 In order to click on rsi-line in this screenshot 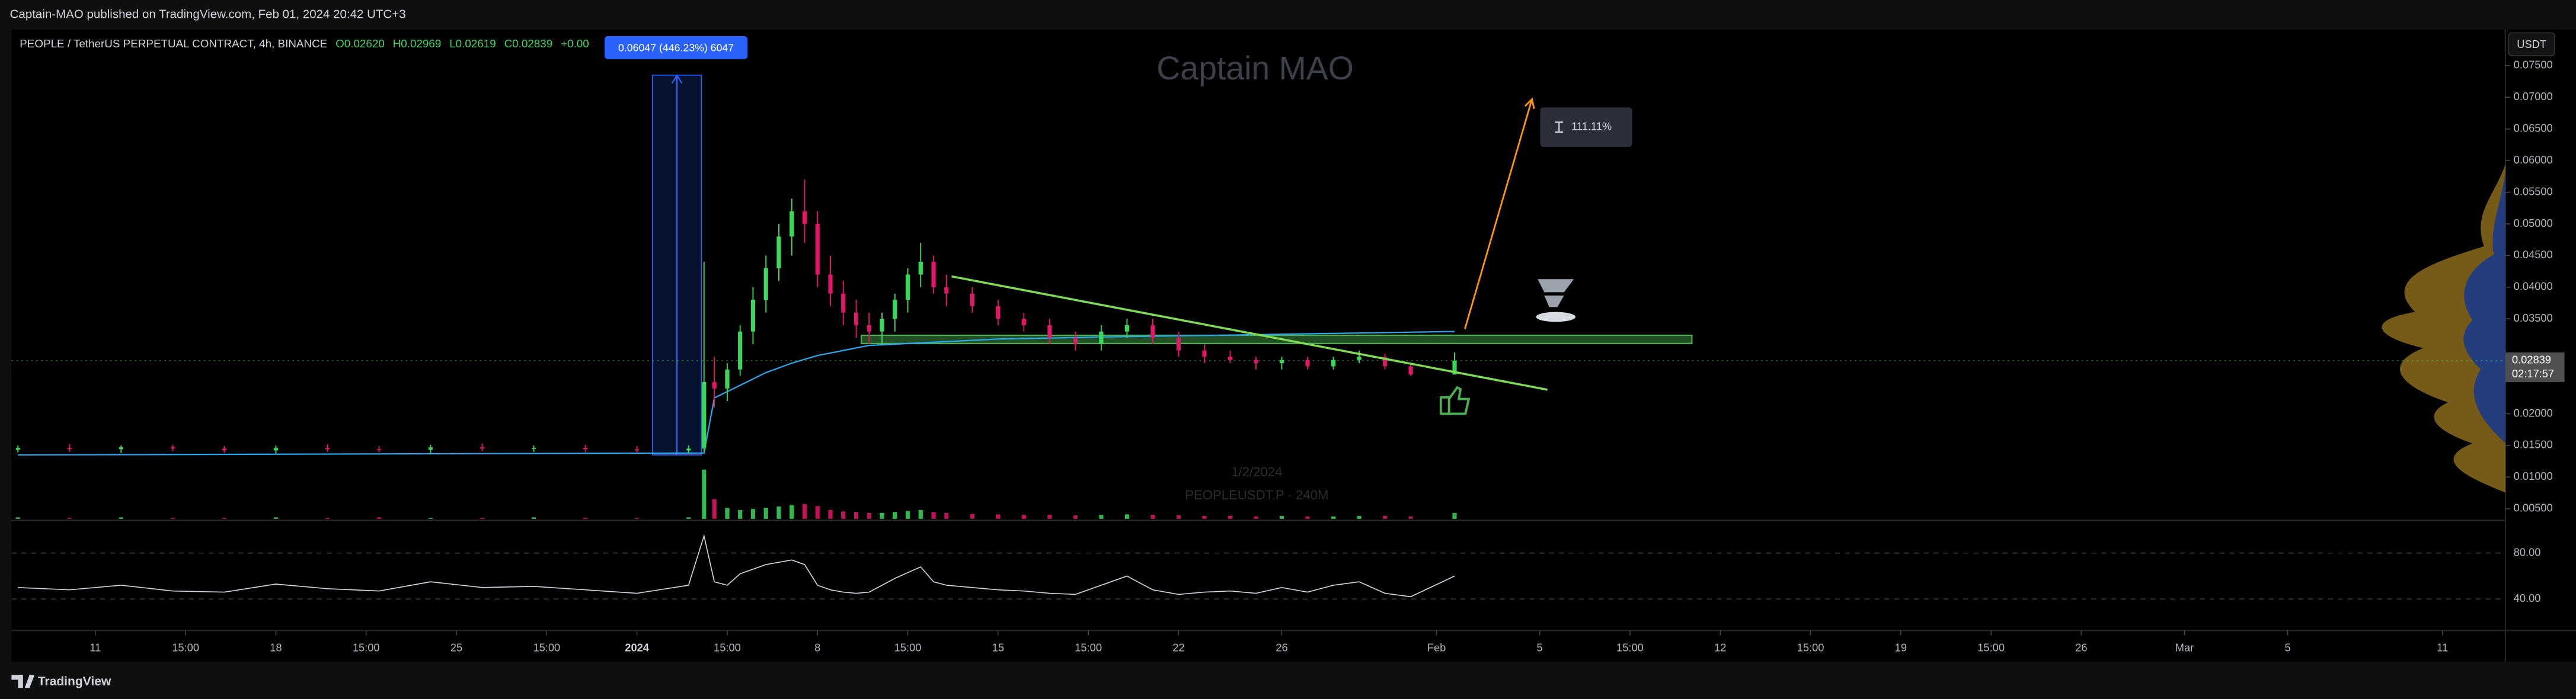, I will do `click(736, 566)`.